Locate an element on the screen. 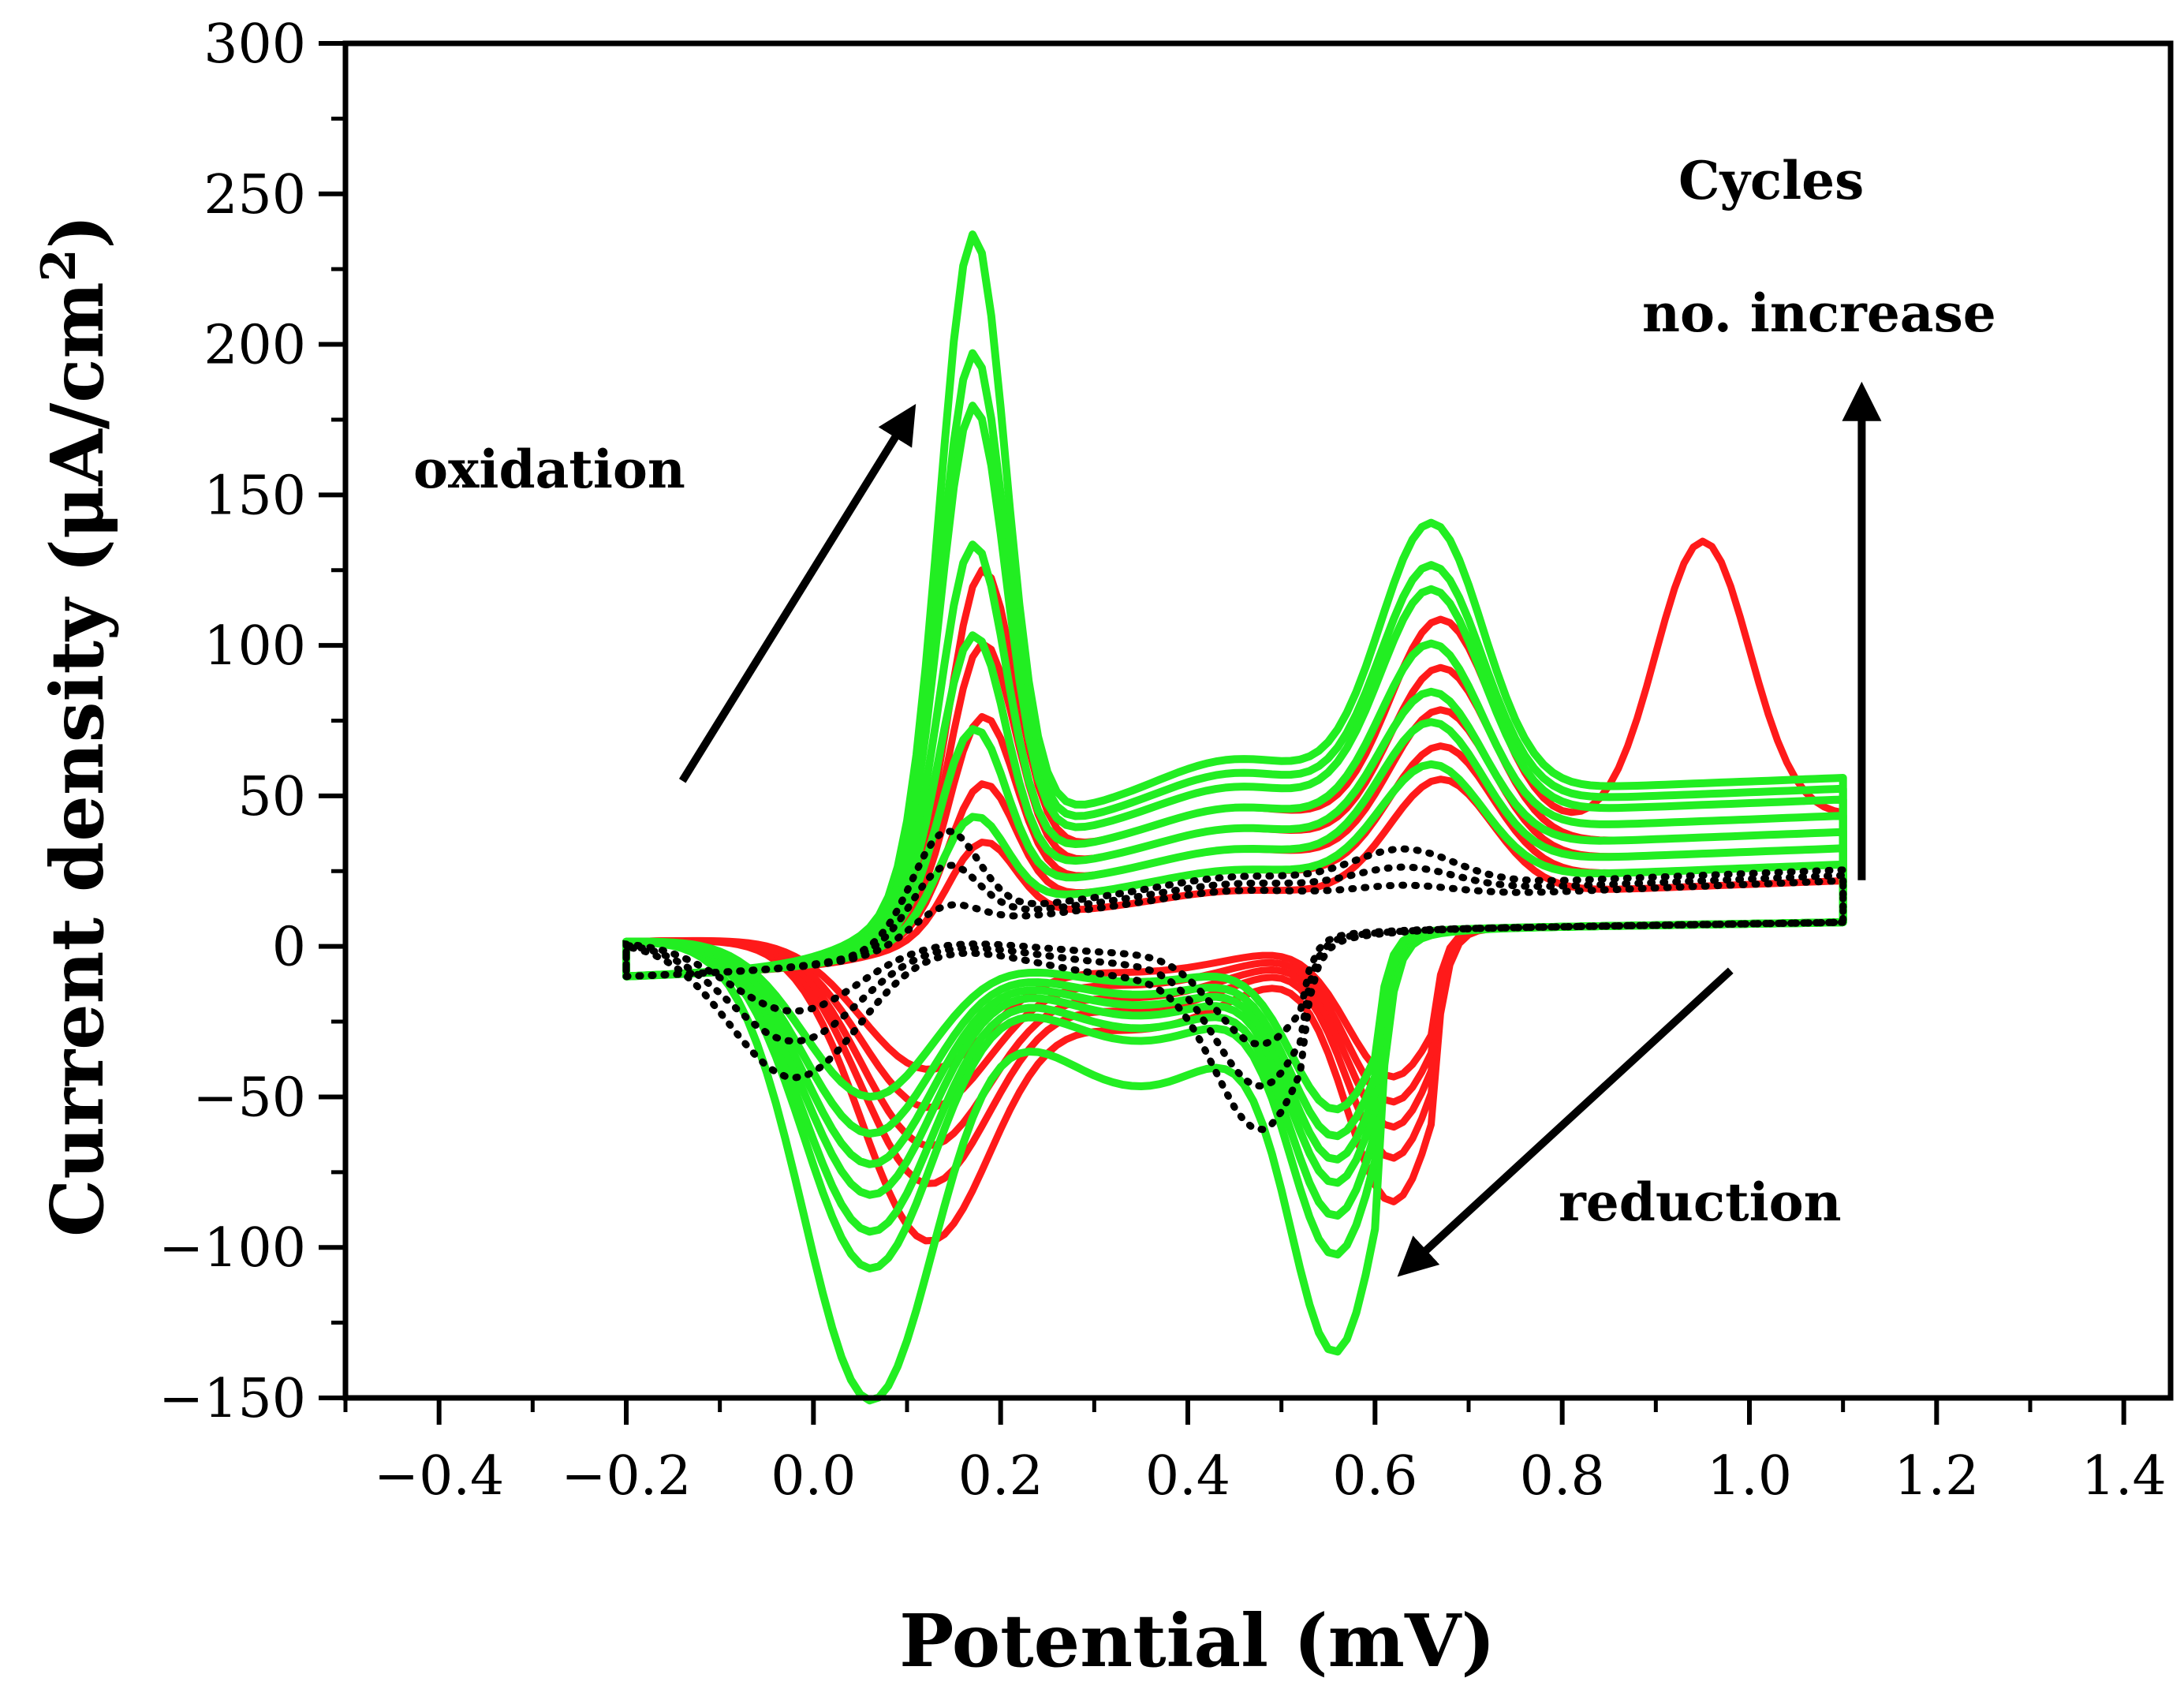  oxidation-arrow is located at coordinates (797, 593).